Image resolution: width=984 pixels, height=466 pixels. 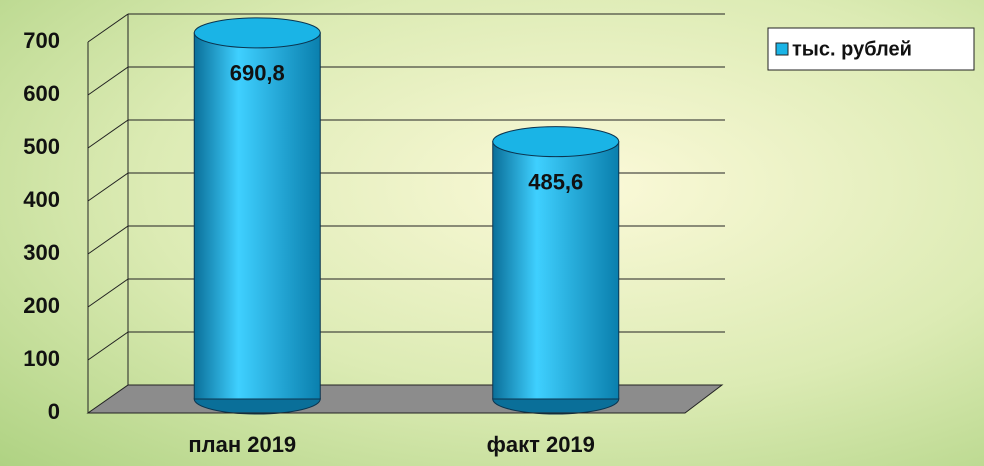 I want to click on value-label: 485,6, so click(x=555, y=181).